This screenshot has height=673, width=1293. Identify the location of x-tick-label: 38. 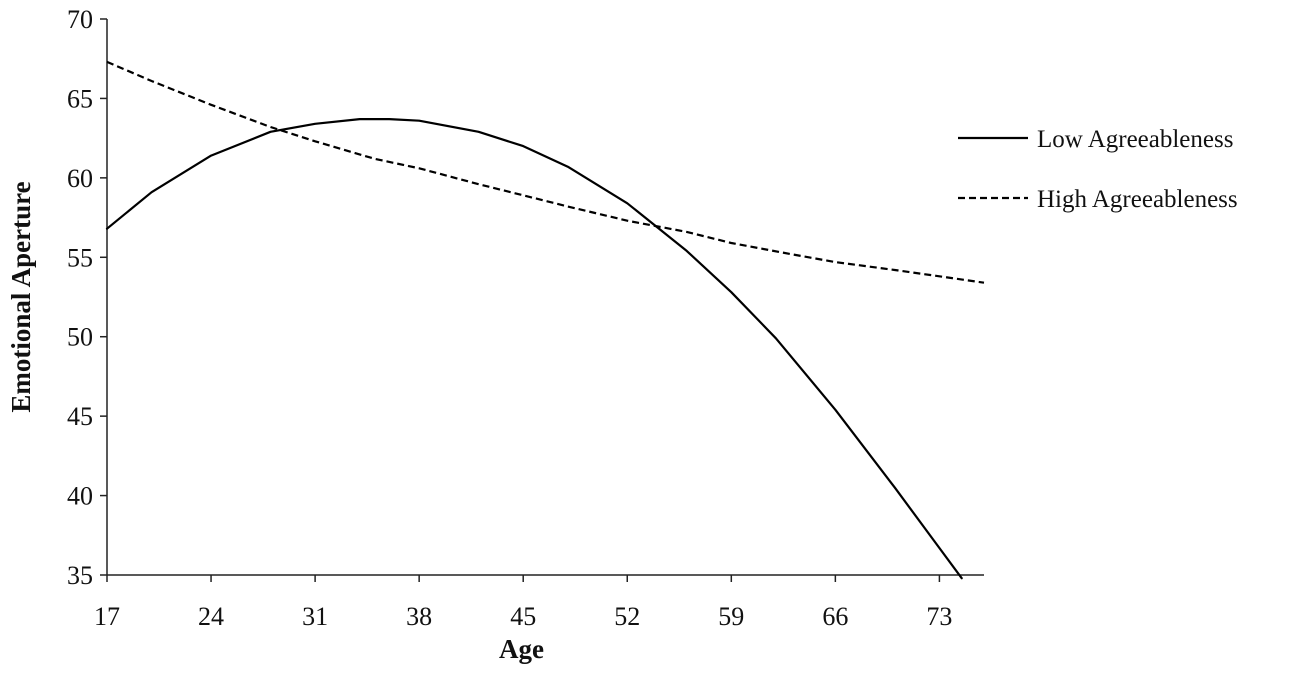
(419, 616).